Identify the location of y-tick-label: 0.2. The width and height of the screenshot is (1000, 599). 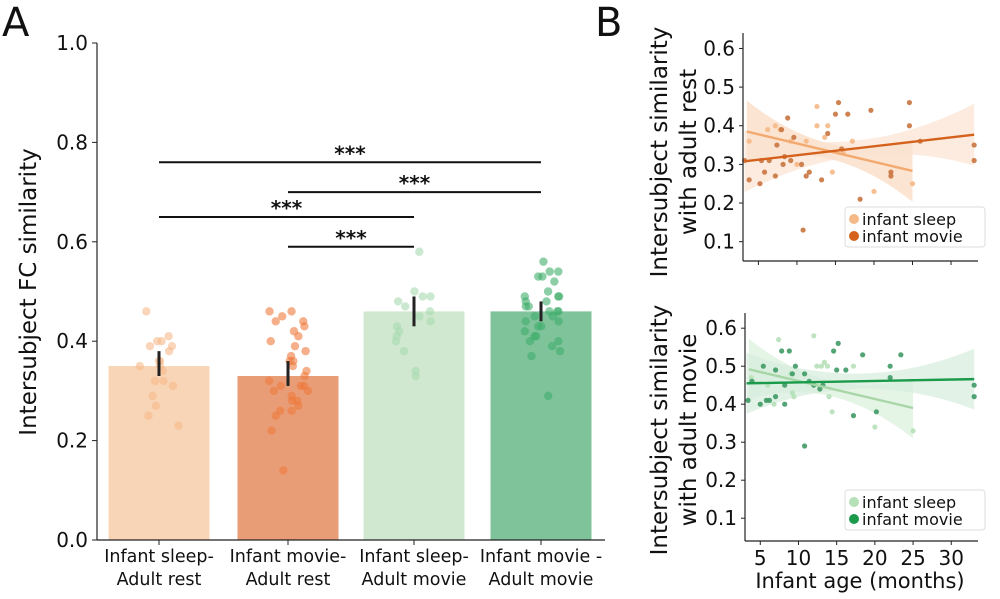
(72, 441).